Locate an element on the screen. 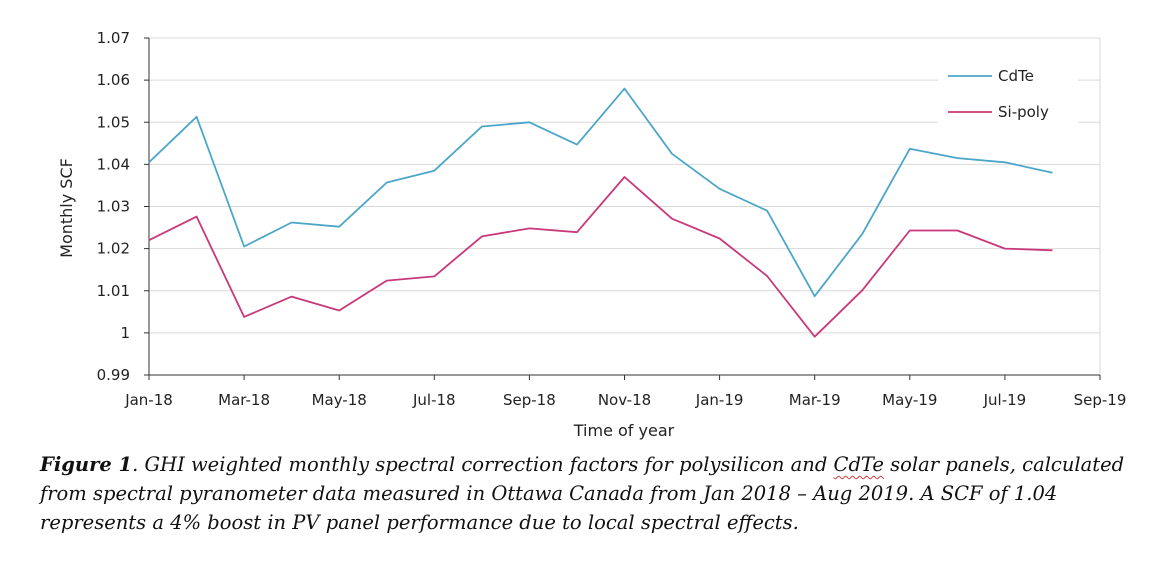  y-tick-label: 1.07 is located at coordinates (113, 38).